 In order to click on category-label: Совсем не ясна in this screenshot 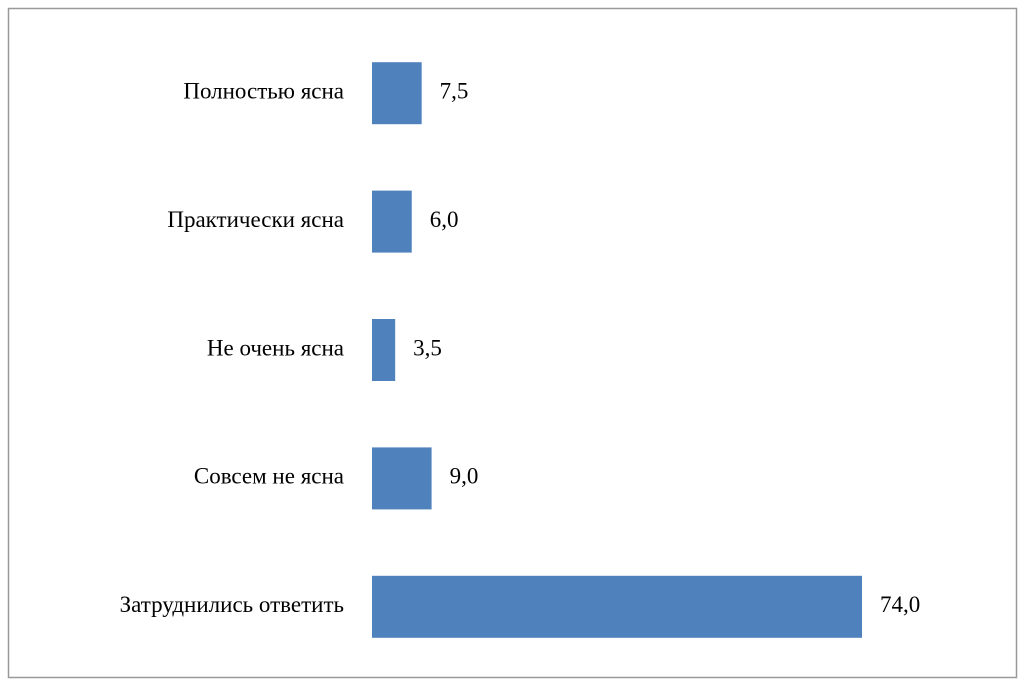, I will do `click(269, 476)`.